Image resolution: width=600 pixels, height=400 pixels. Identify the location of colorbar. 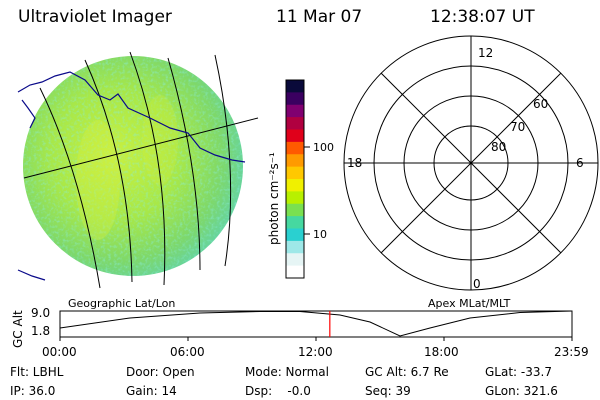
(297, 179).